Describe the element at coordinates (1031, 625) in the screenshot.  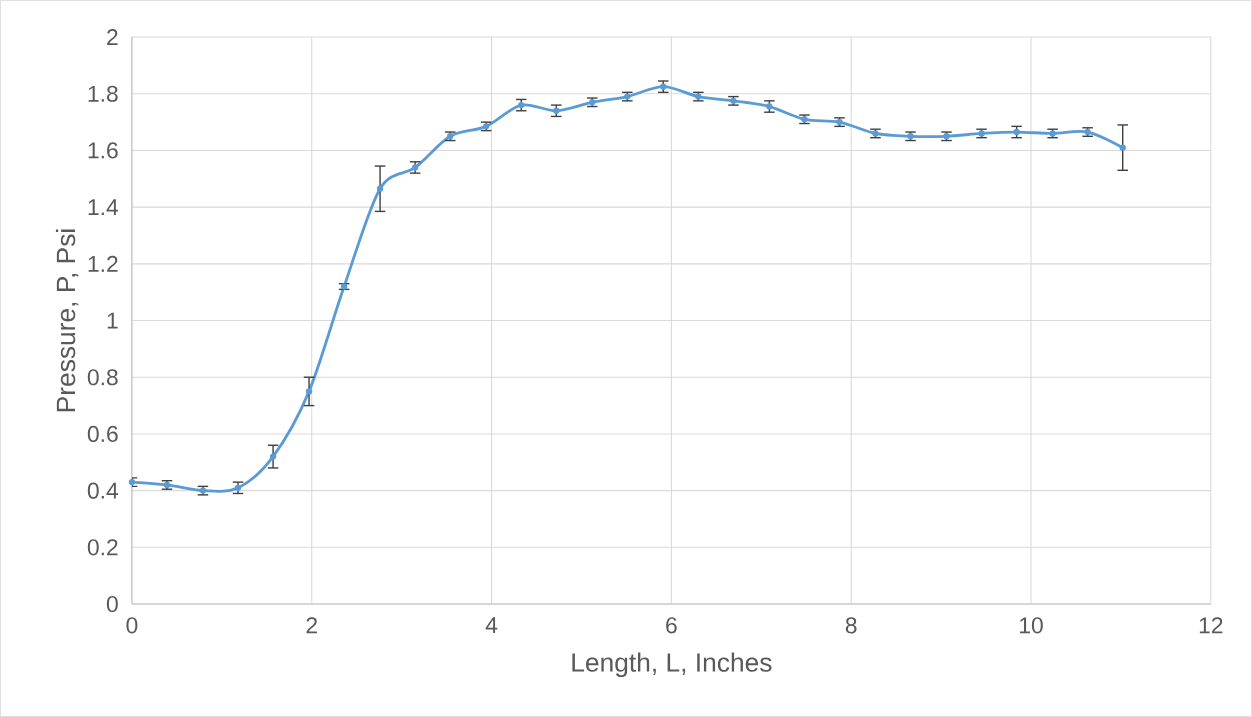
I see `x-tick-label: 10` at that location.